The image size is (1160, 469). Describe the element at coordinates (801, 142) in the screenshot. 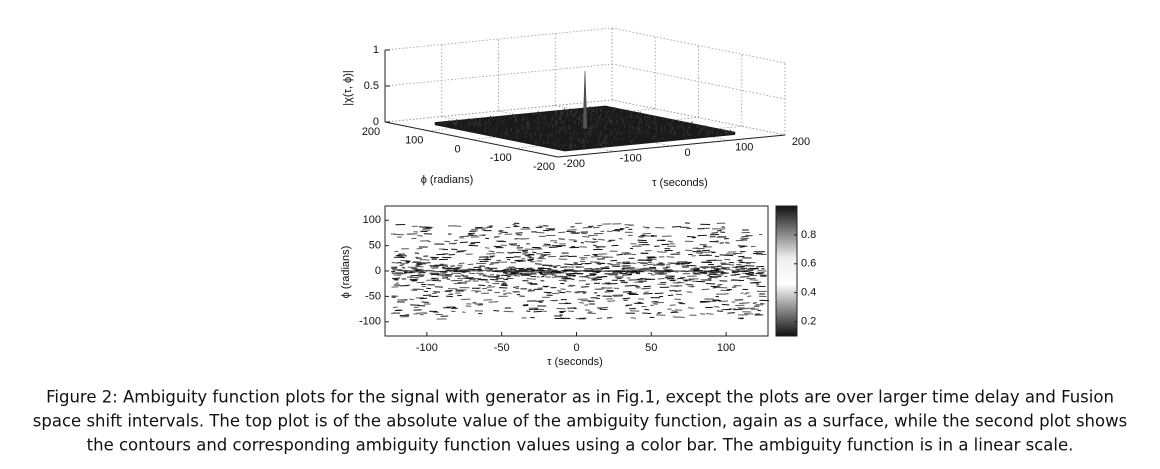

I see `x-tick-label: 200` at that location.